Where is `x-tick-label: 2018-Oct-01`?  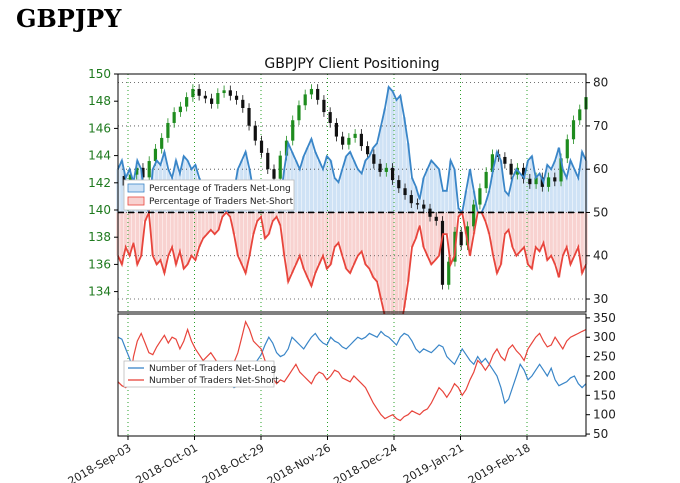 x-tick-label: 2018-Oct-01 is located at coordinates (167, 462).